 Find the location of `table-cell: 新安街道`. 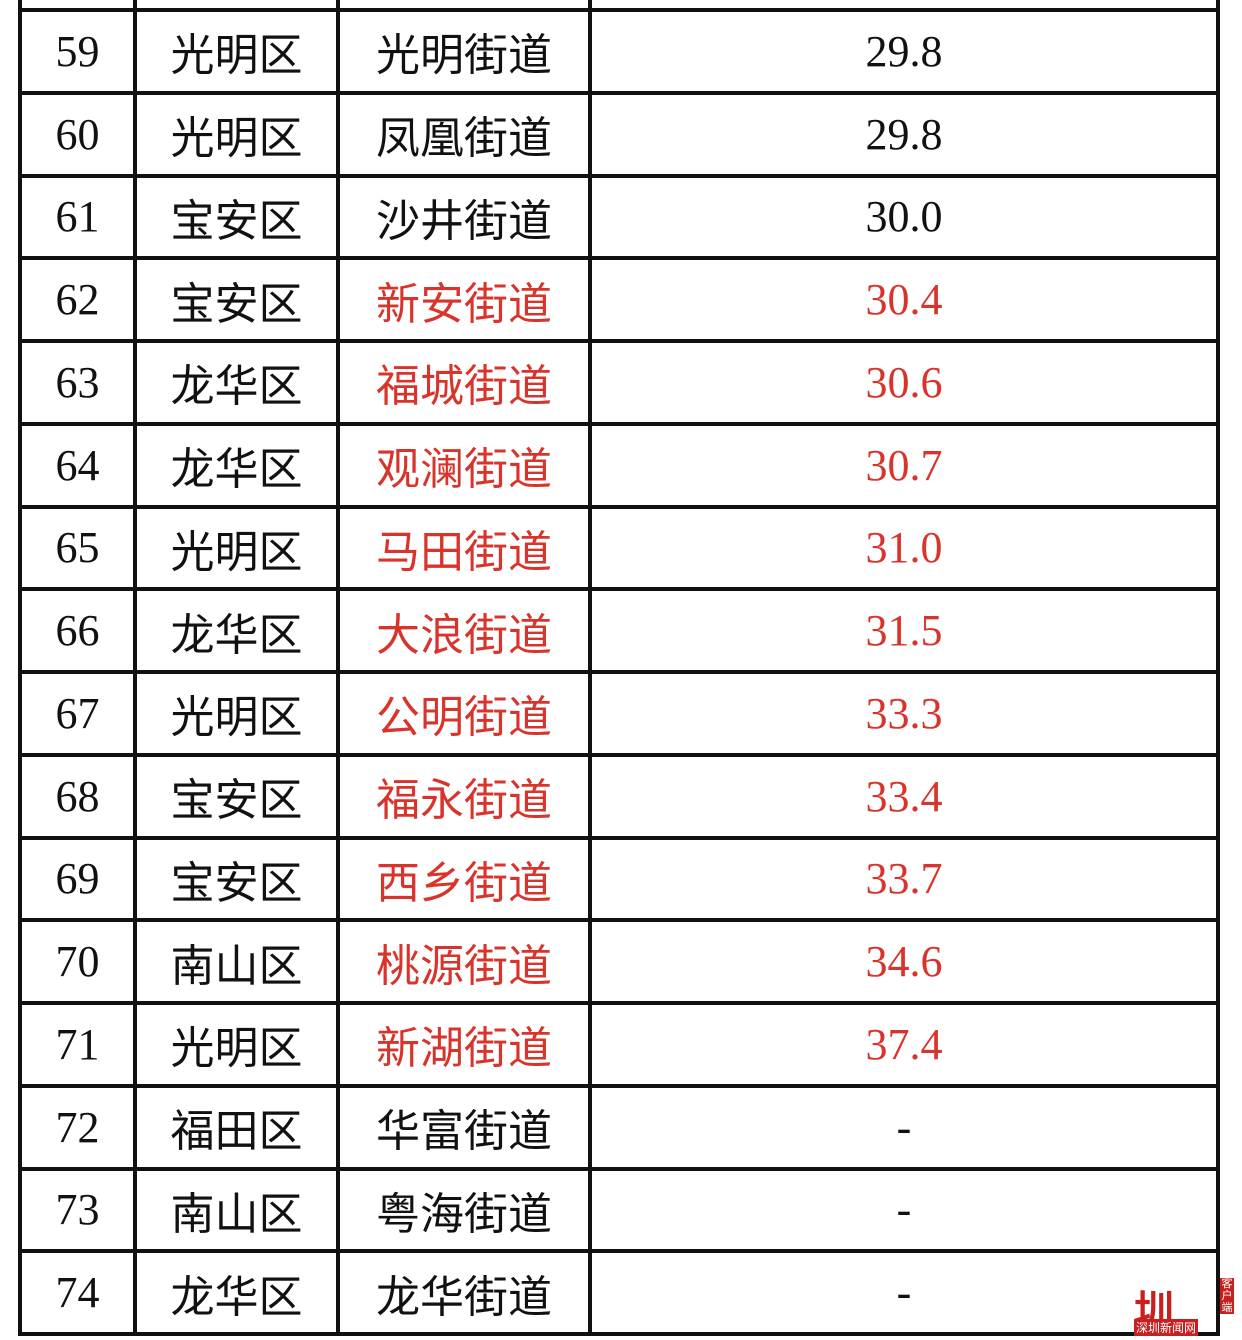

table-cell: 新安街道 is located at coordinates (464, 304).